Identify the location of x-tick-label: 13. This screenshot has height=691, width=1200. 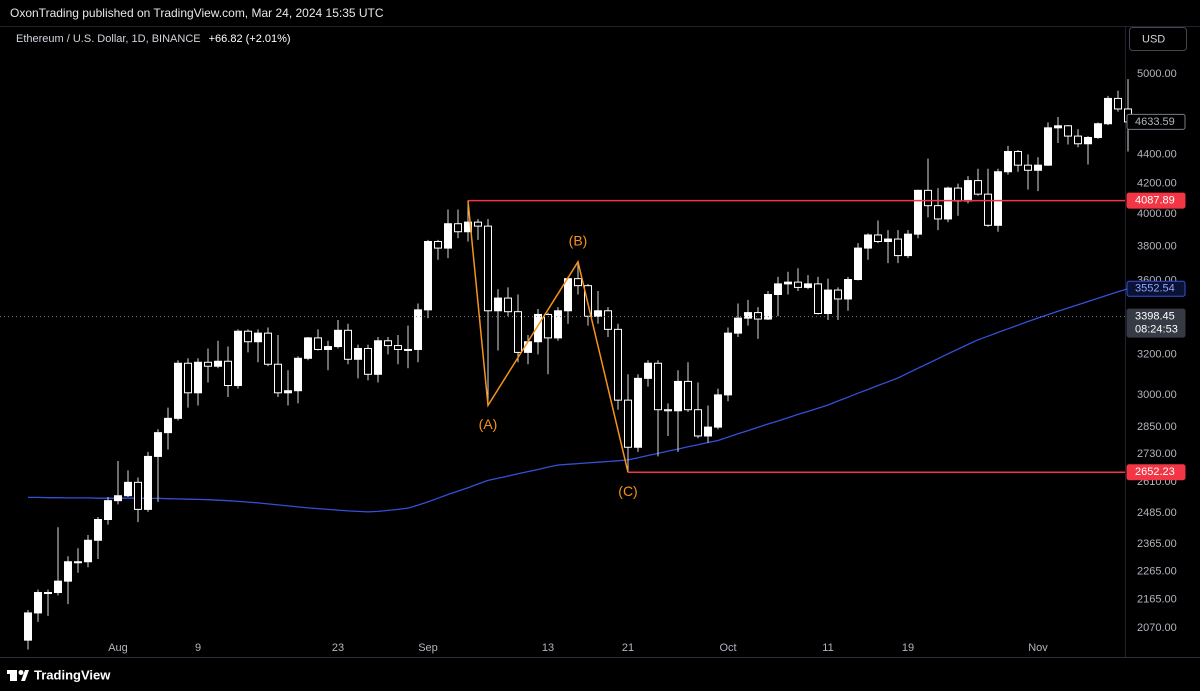
(548, 648).